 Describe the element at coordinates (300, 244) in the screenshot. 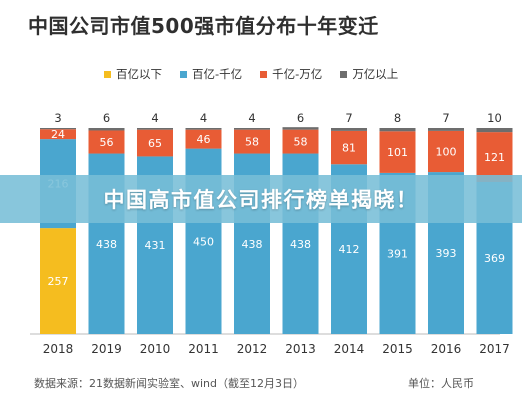

I see `data-label-2013-series-2: 438` at that location.